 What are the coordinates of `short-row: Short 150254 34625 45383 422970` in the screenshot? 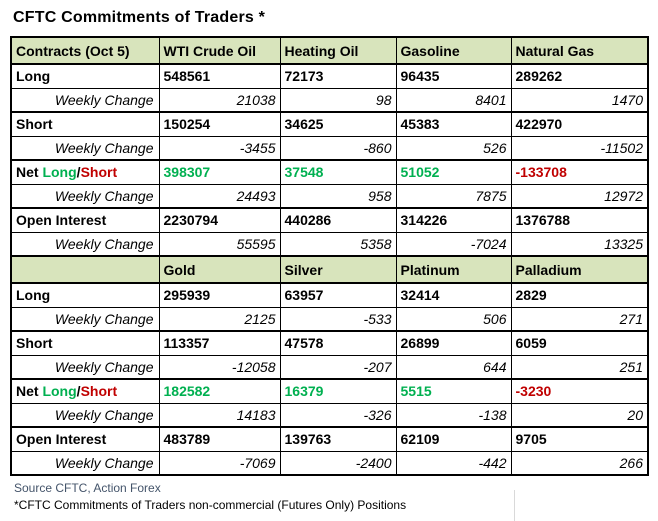 It's located at (329, 124).